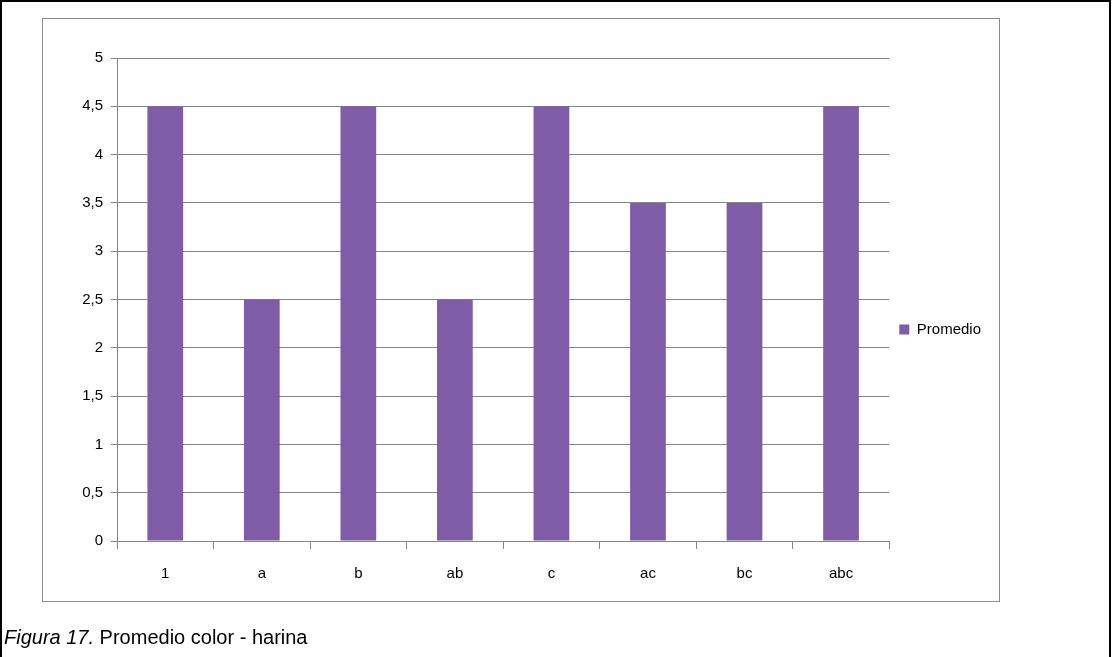  Describe the element at coordinates (841, 573) in the screenshot. I see `x-tick-label: abc` at that location.